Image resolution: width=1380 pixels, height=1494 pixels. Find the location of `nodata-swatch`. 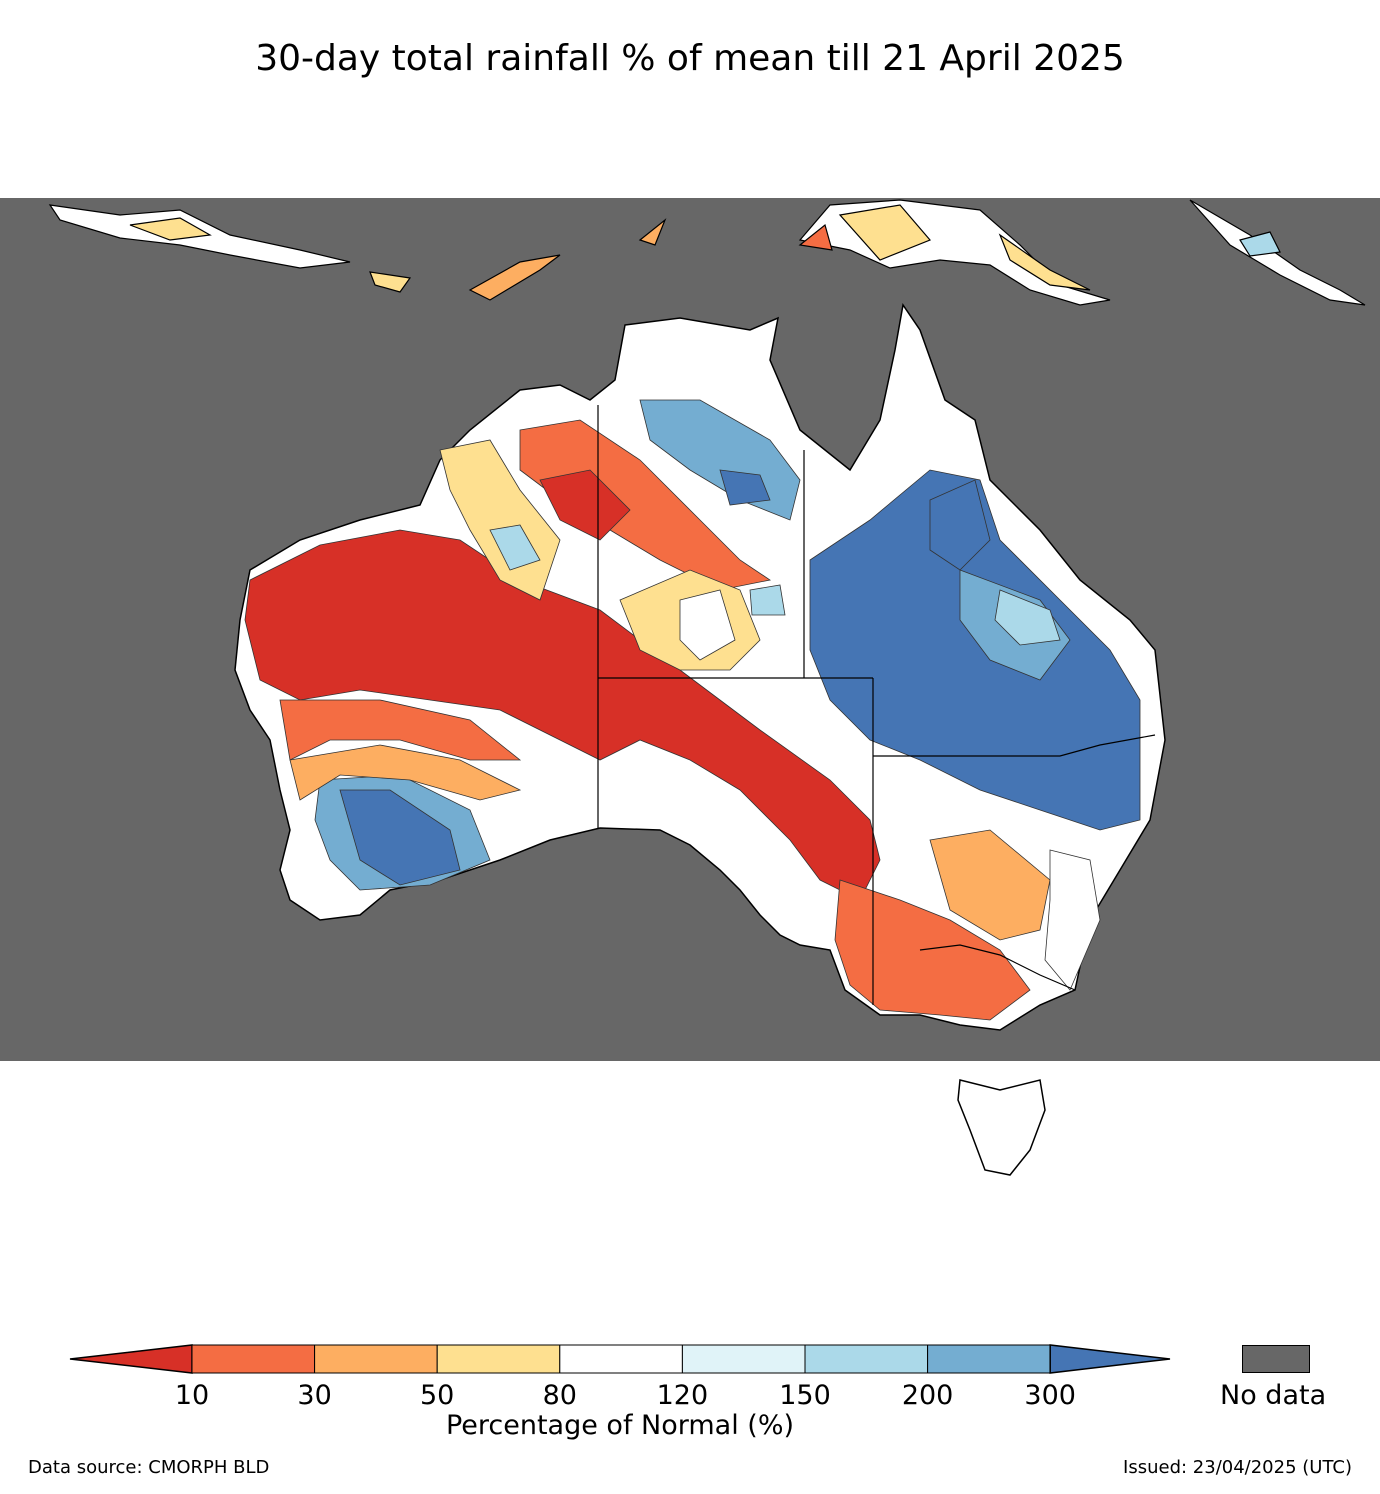

nodata-swatch is located at coordinates (1276, 1359).